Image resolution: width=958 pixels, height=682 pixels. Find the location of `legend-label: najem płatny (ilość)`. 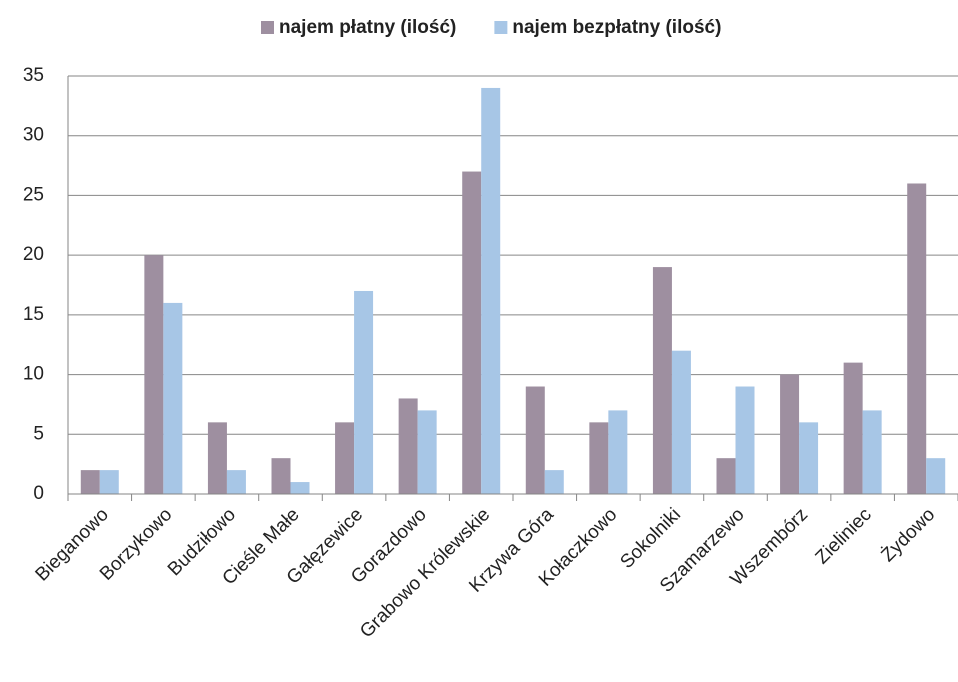

legend-label: najem płatny (ilość) is located at coordinates (367, 27).